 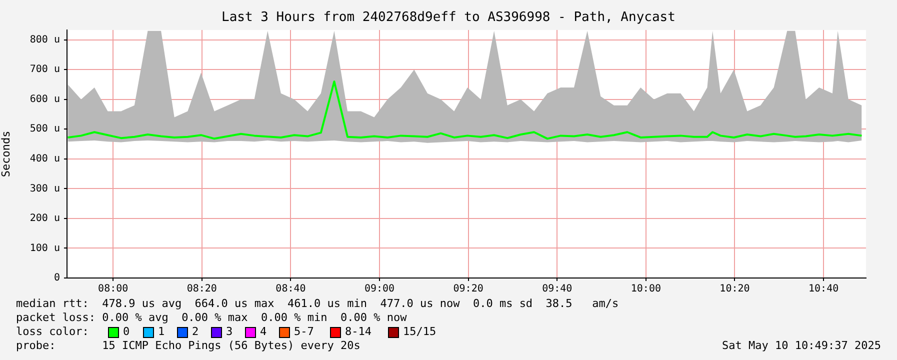 I want to click on y-tick-label: 500 u, so click(x=45, y=129).